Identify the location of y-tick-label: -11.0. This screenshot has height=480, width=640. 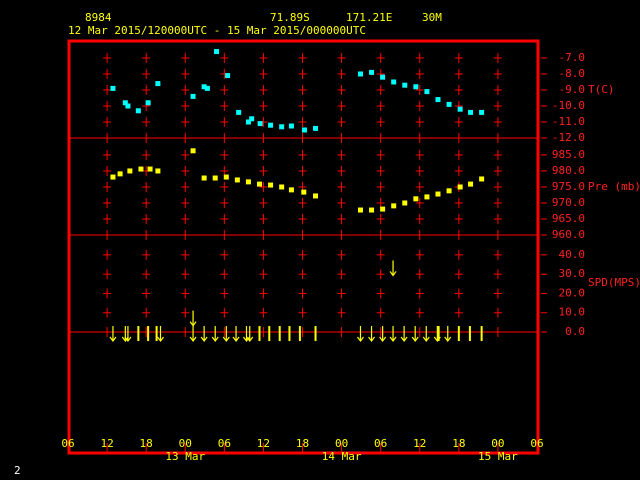
(568, 121).